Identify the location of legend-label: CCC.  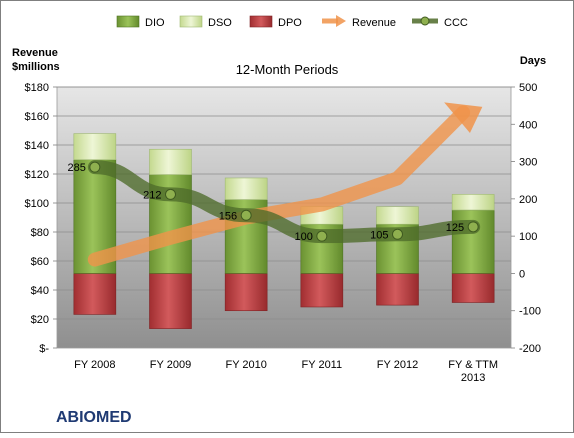
(456, 23).